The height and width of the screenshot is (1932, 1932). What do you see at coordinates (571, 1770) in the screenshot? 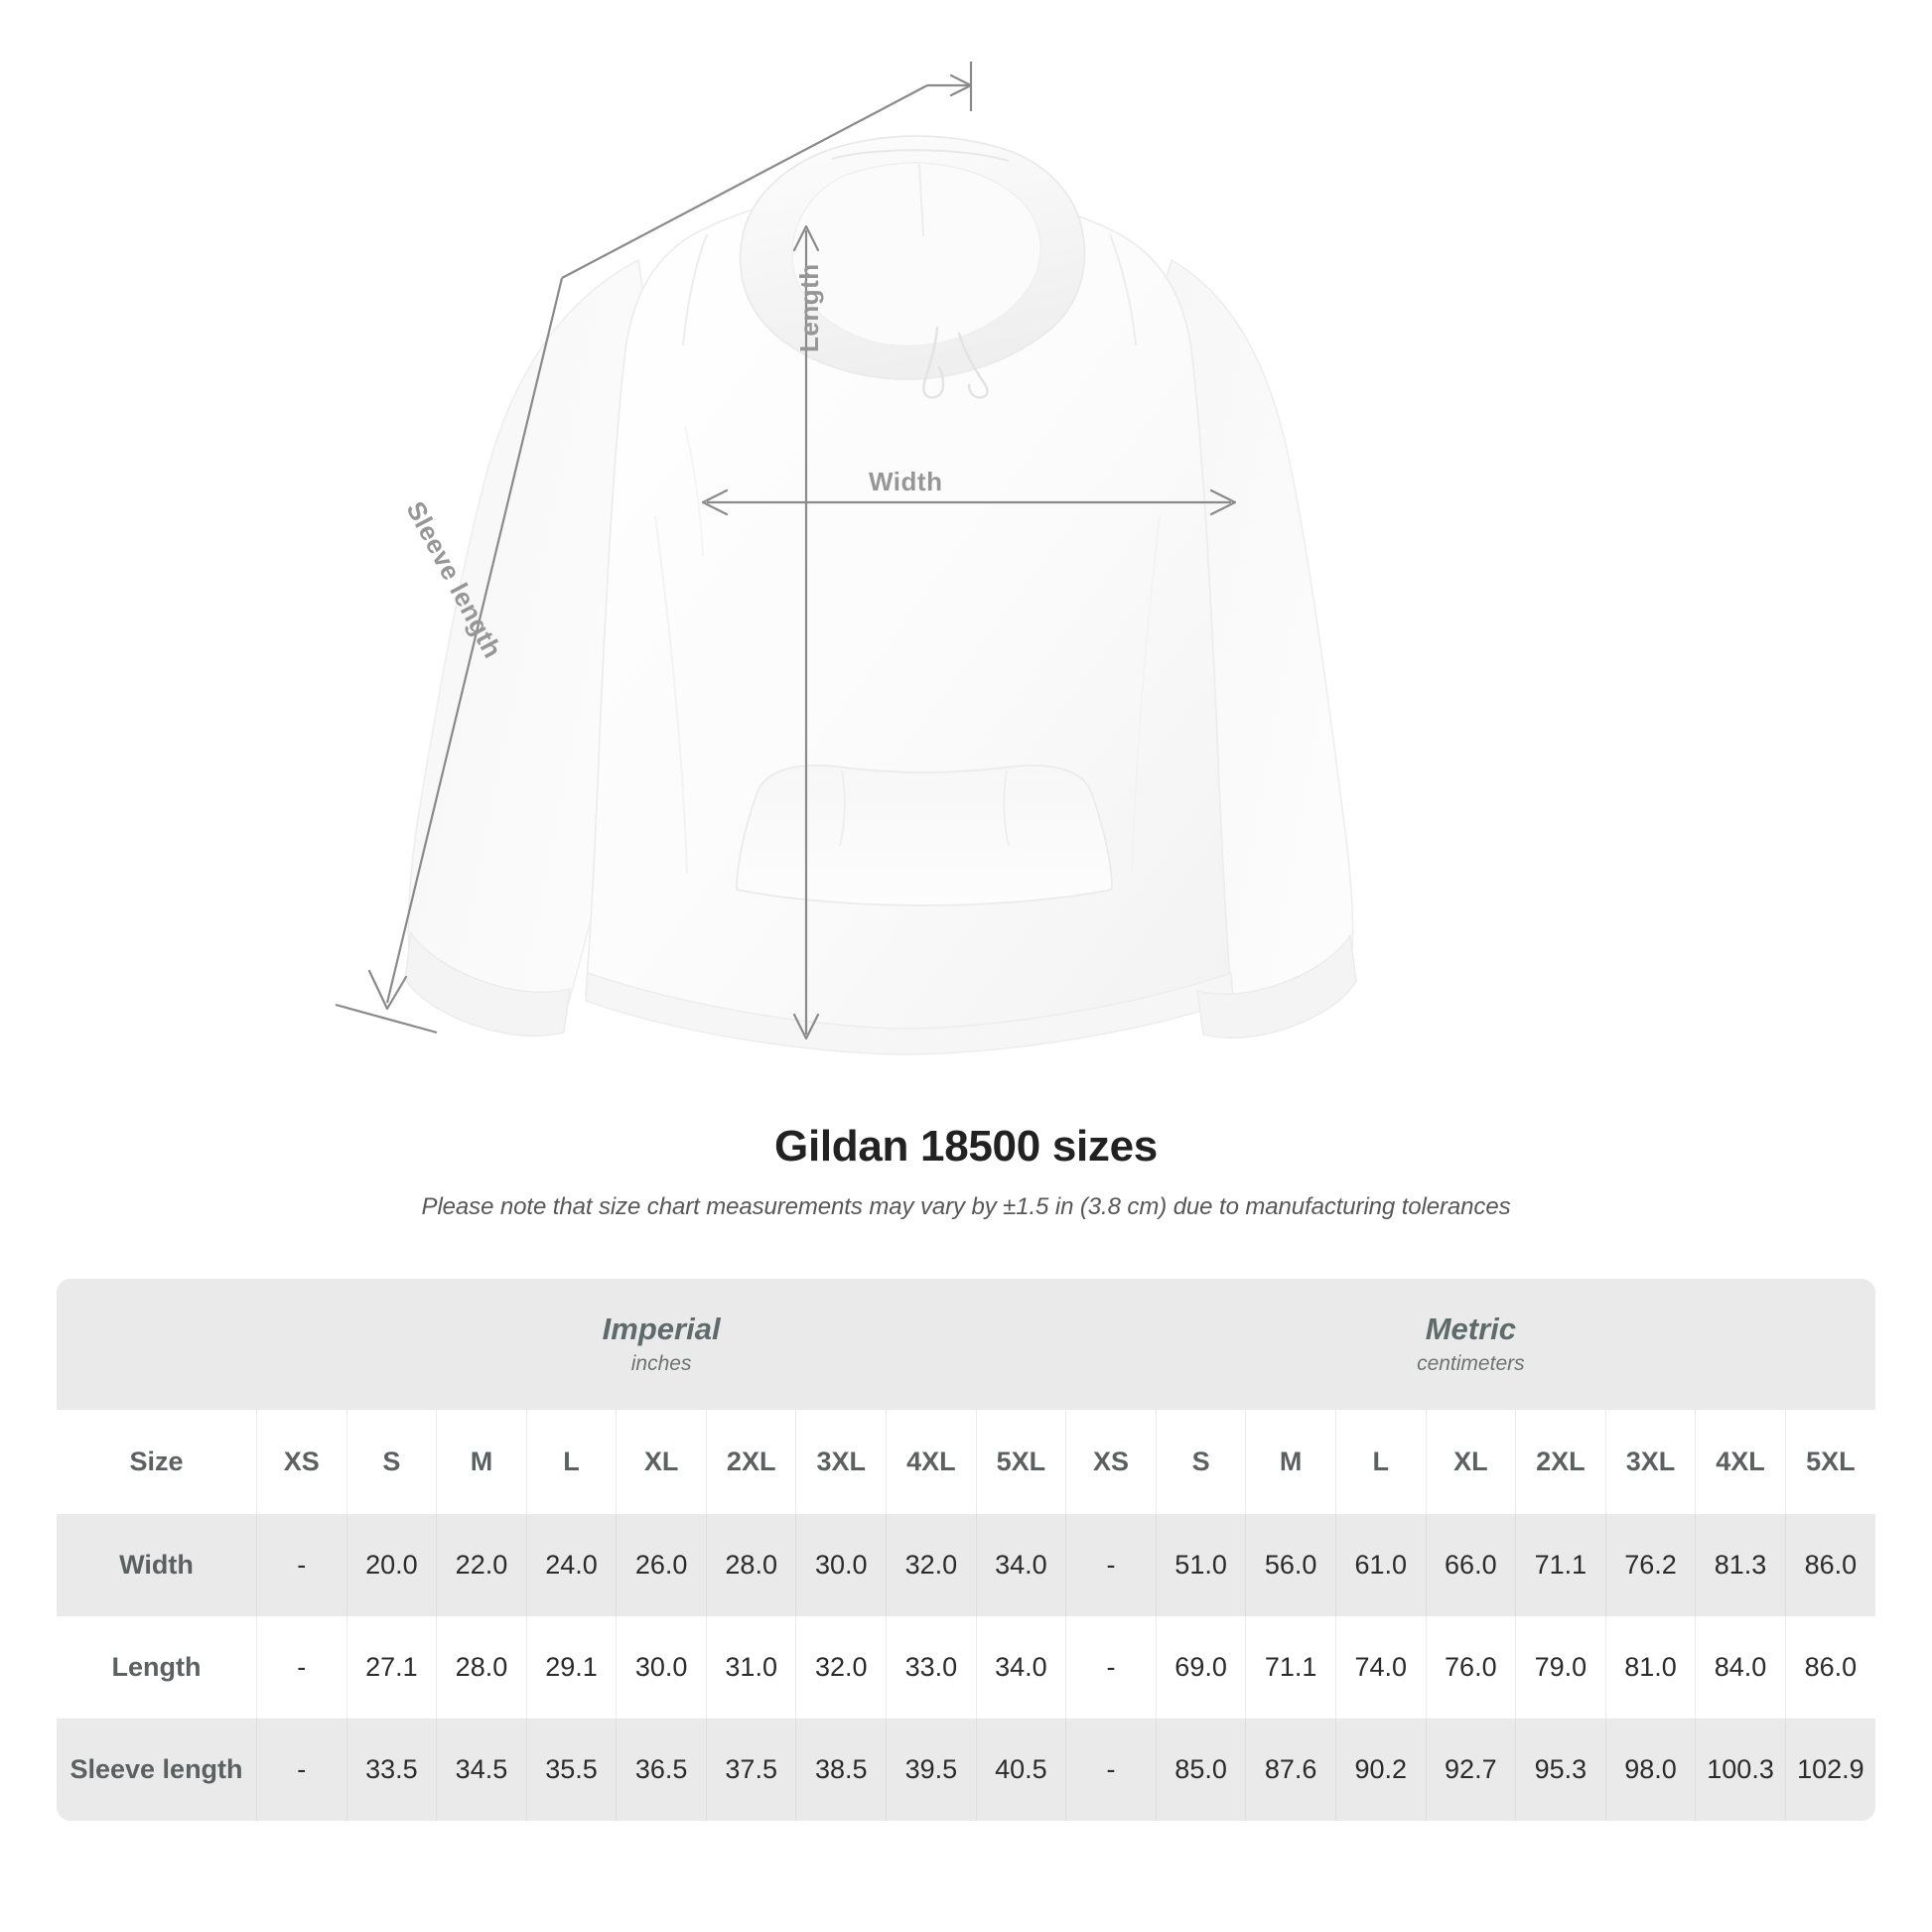
I see `cell-sleeve-length: 35.5` at bounding box center [571, 1770].